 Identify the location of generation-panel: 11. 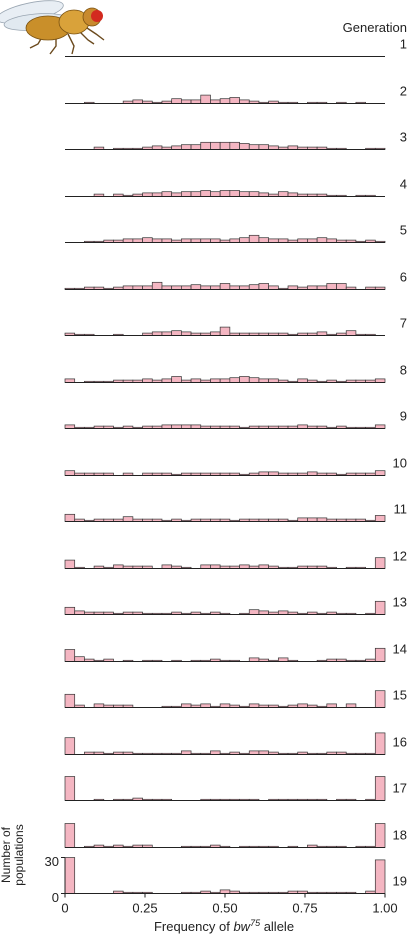
(236, 512).